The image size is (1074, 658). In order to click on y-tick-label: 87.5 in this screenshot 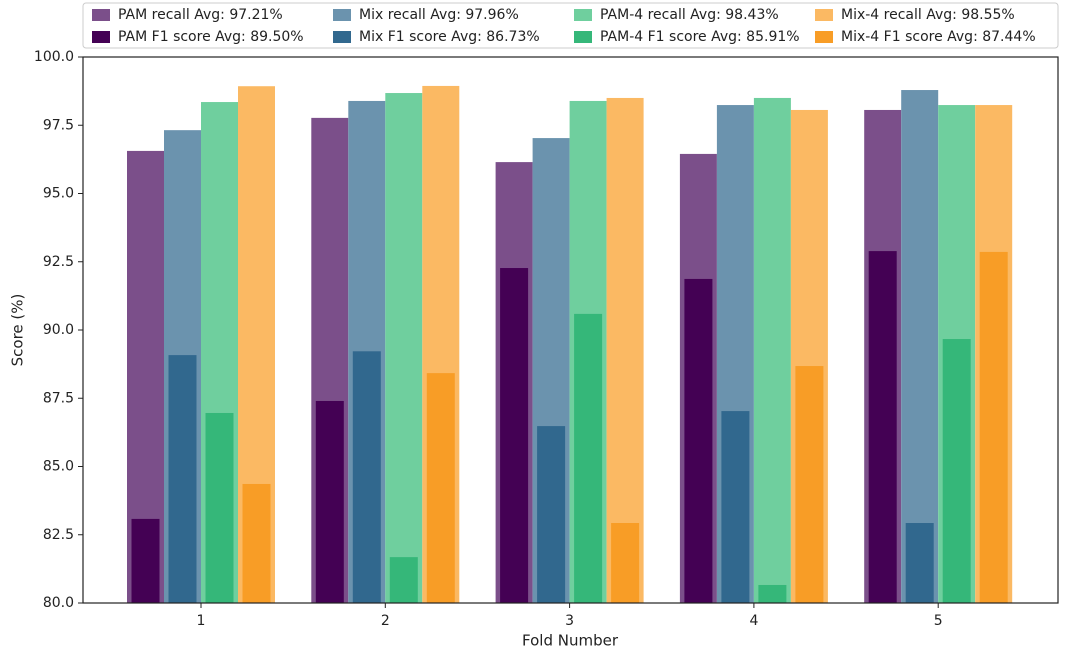, I will do `click(58, 398)`.